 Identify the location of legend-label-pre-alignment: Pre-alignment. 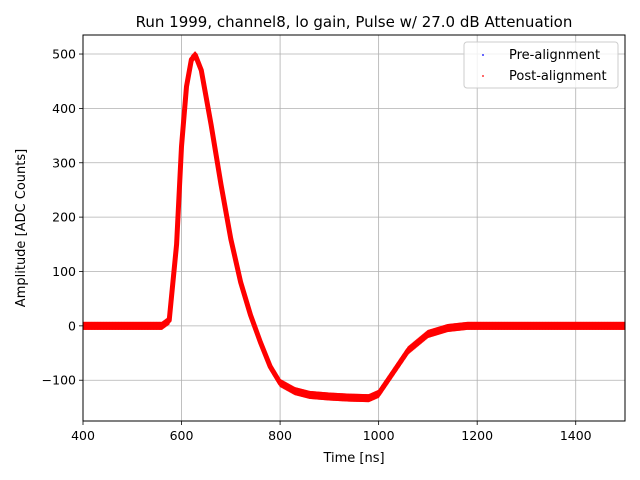
(554, 55).